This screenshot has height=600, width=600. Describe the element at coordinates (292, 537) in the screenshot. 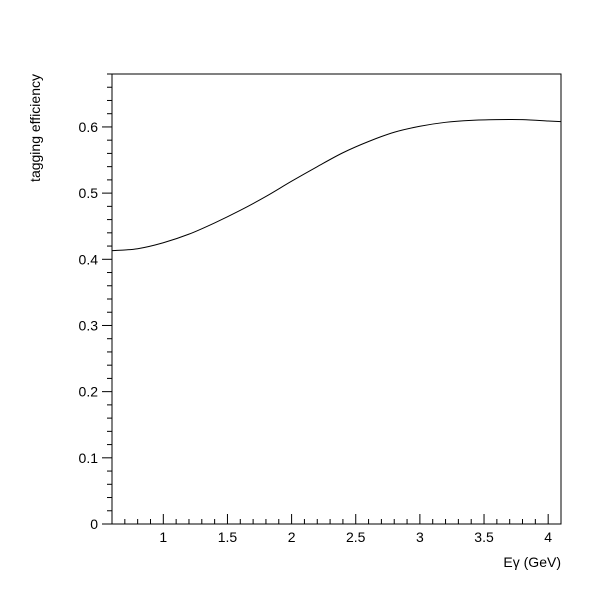

I see `x-tick-label: 2` at that location.